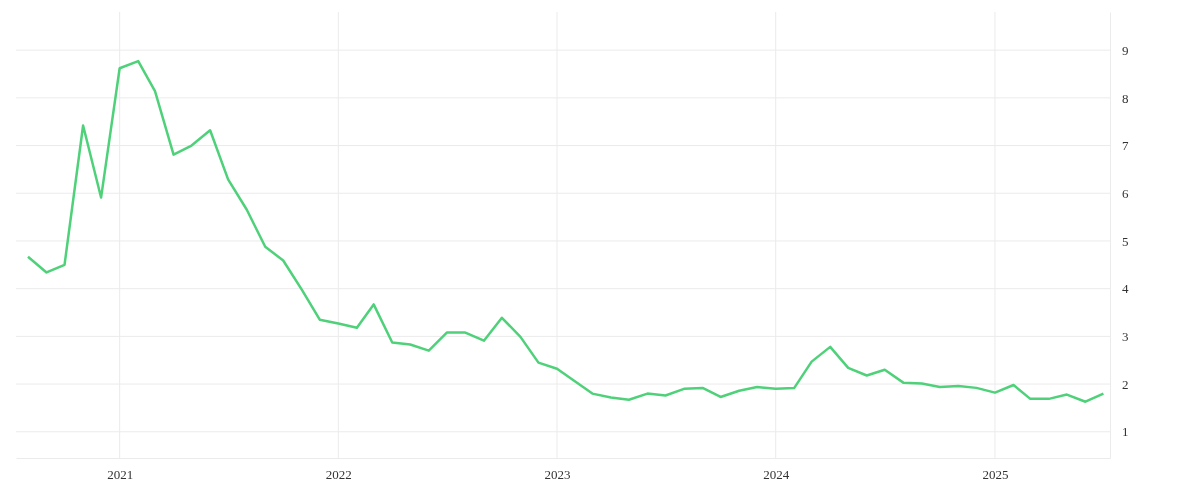  What do you see at coordinates (1125, 241) in the screenshot?
I see `y-tick-label: 5` at bounding box center [1125, 241].